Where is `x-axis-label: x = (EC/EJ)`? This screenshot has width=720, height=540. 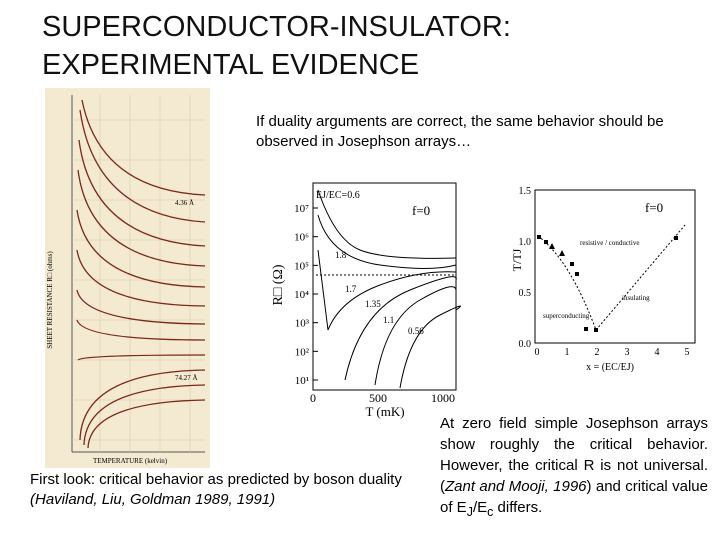 x-axis-label: x = (EC/EJ) is located at coordinates (610, 367).